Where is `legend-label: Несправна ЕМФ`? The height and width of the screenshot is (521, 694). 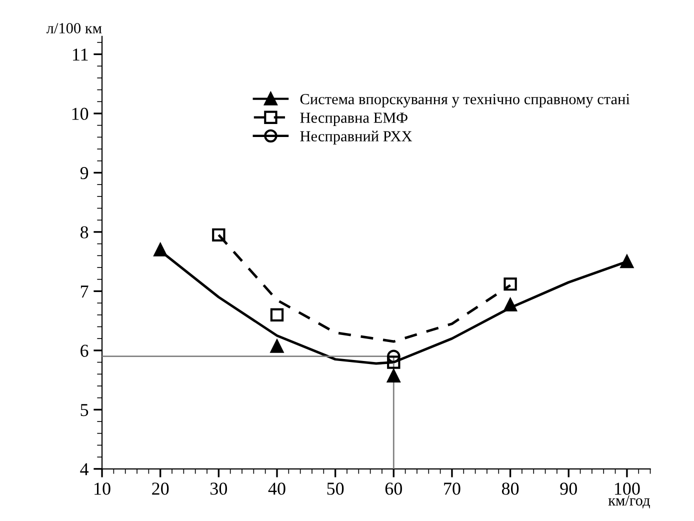 legend-label: Несправна ЕМФ is located at coordinates (354, 119).